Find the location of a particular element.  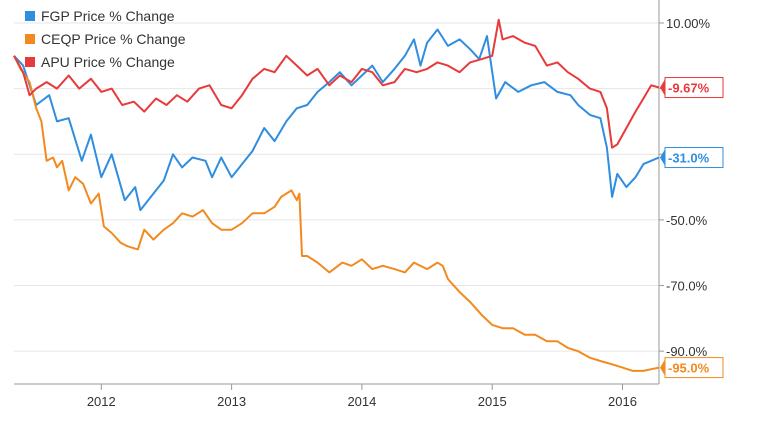

legend-label-ceqp: CEQP Price % Change is located at coordinates (113, 39).